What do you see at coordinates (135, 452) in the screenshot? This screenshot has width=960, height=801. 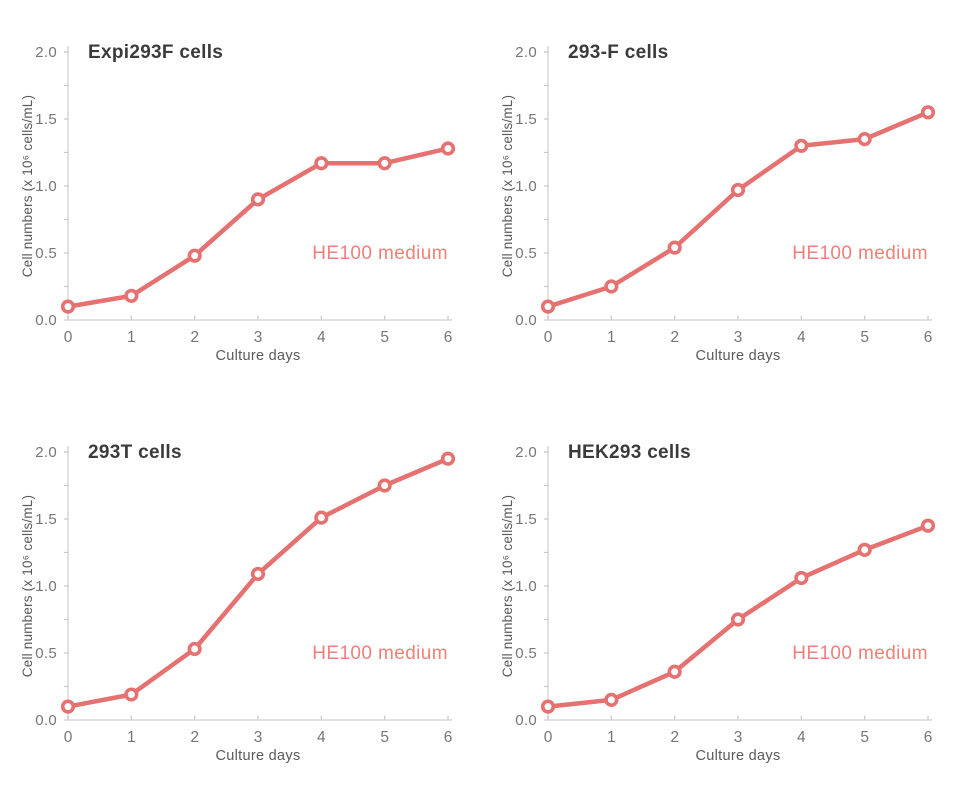 I see `chart-title: 293T cells` at bounding box center [135, 452].